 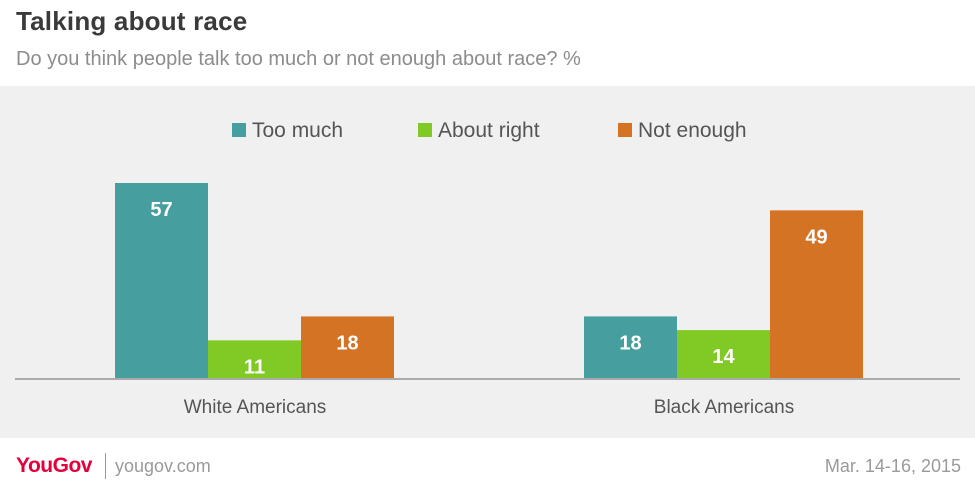 What do you see at coordinates (347, 343) in the screenshot?
I see `data-label-not-enough: 18` at bounding box center [347, 343].